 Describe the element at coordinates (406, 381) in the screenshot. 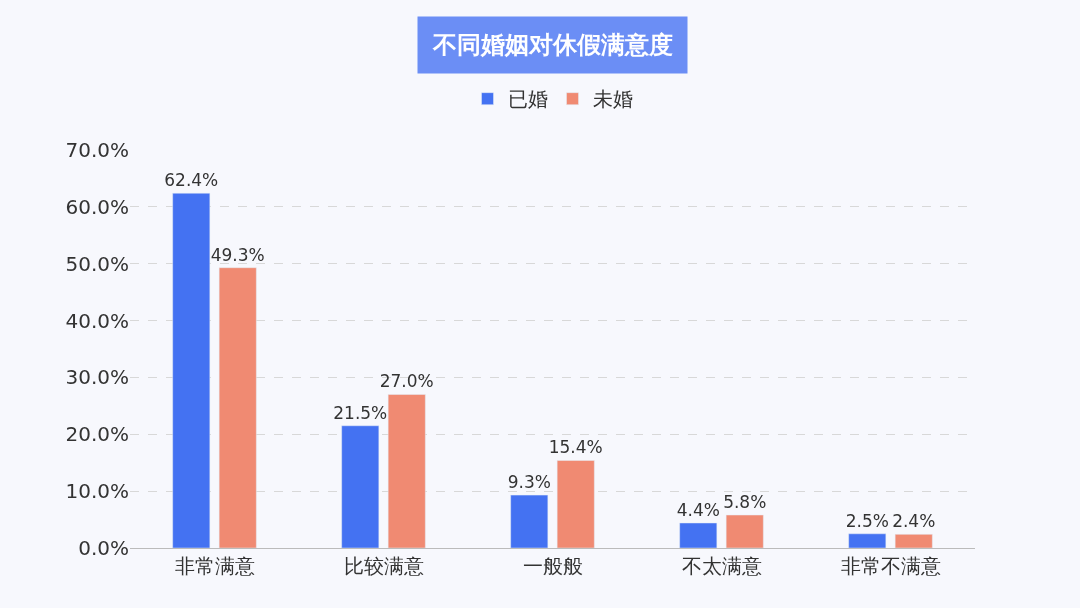

I see `data-label: 27.0%` at that location.